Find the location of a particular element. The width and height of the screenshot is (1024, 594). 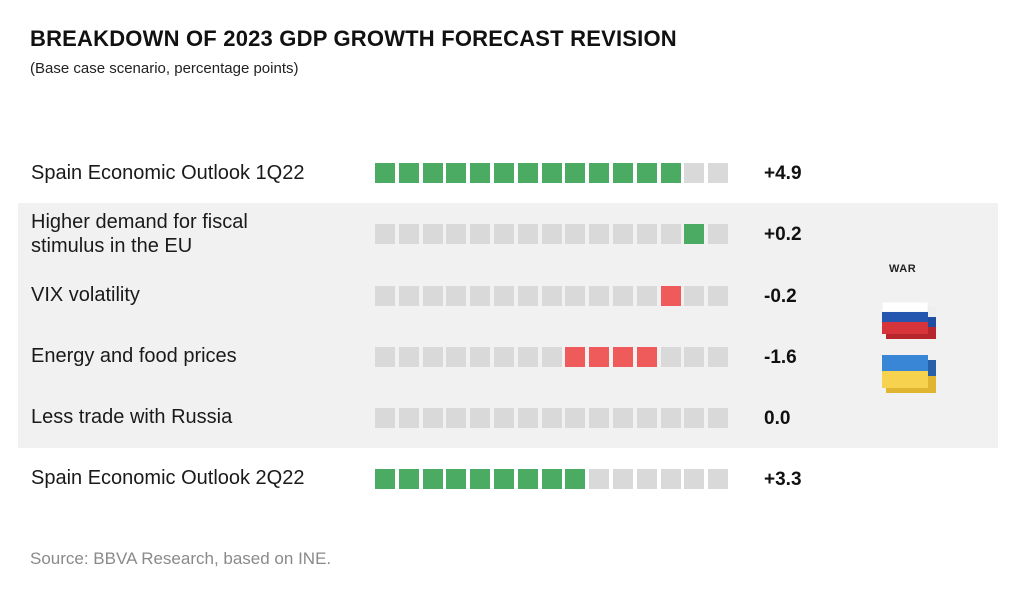

category-label: VIX volatility is located at coordinates (85, 295).